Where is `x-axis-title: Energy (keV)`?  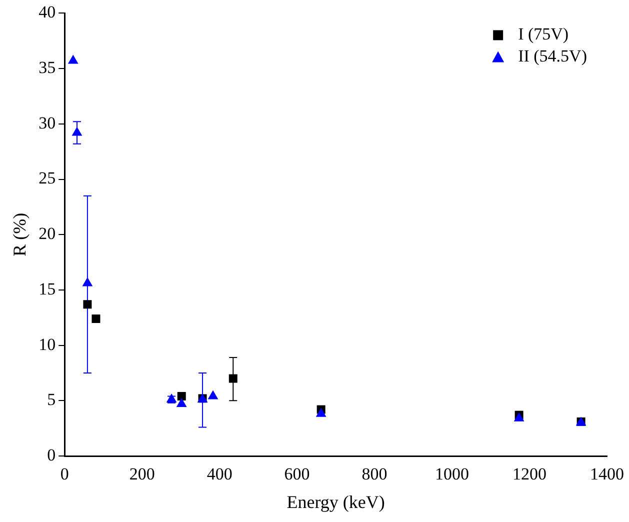
x-axis-title: Energy (keV) is located at coordinates (335, 502).